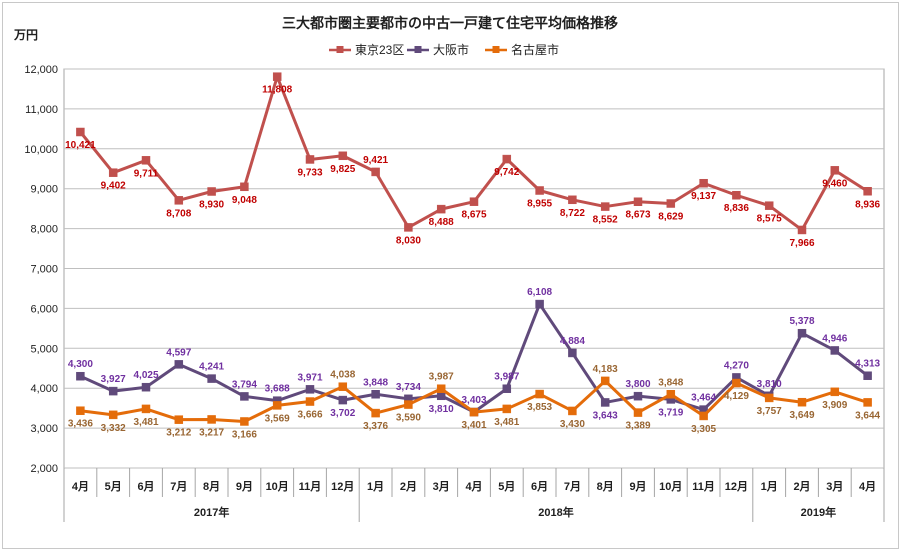 The image size is (903, 553). What do you see at coordinates (342, 375) in the screenshot?
I see `data-label: 4,038` at bounding box center [342, 375].